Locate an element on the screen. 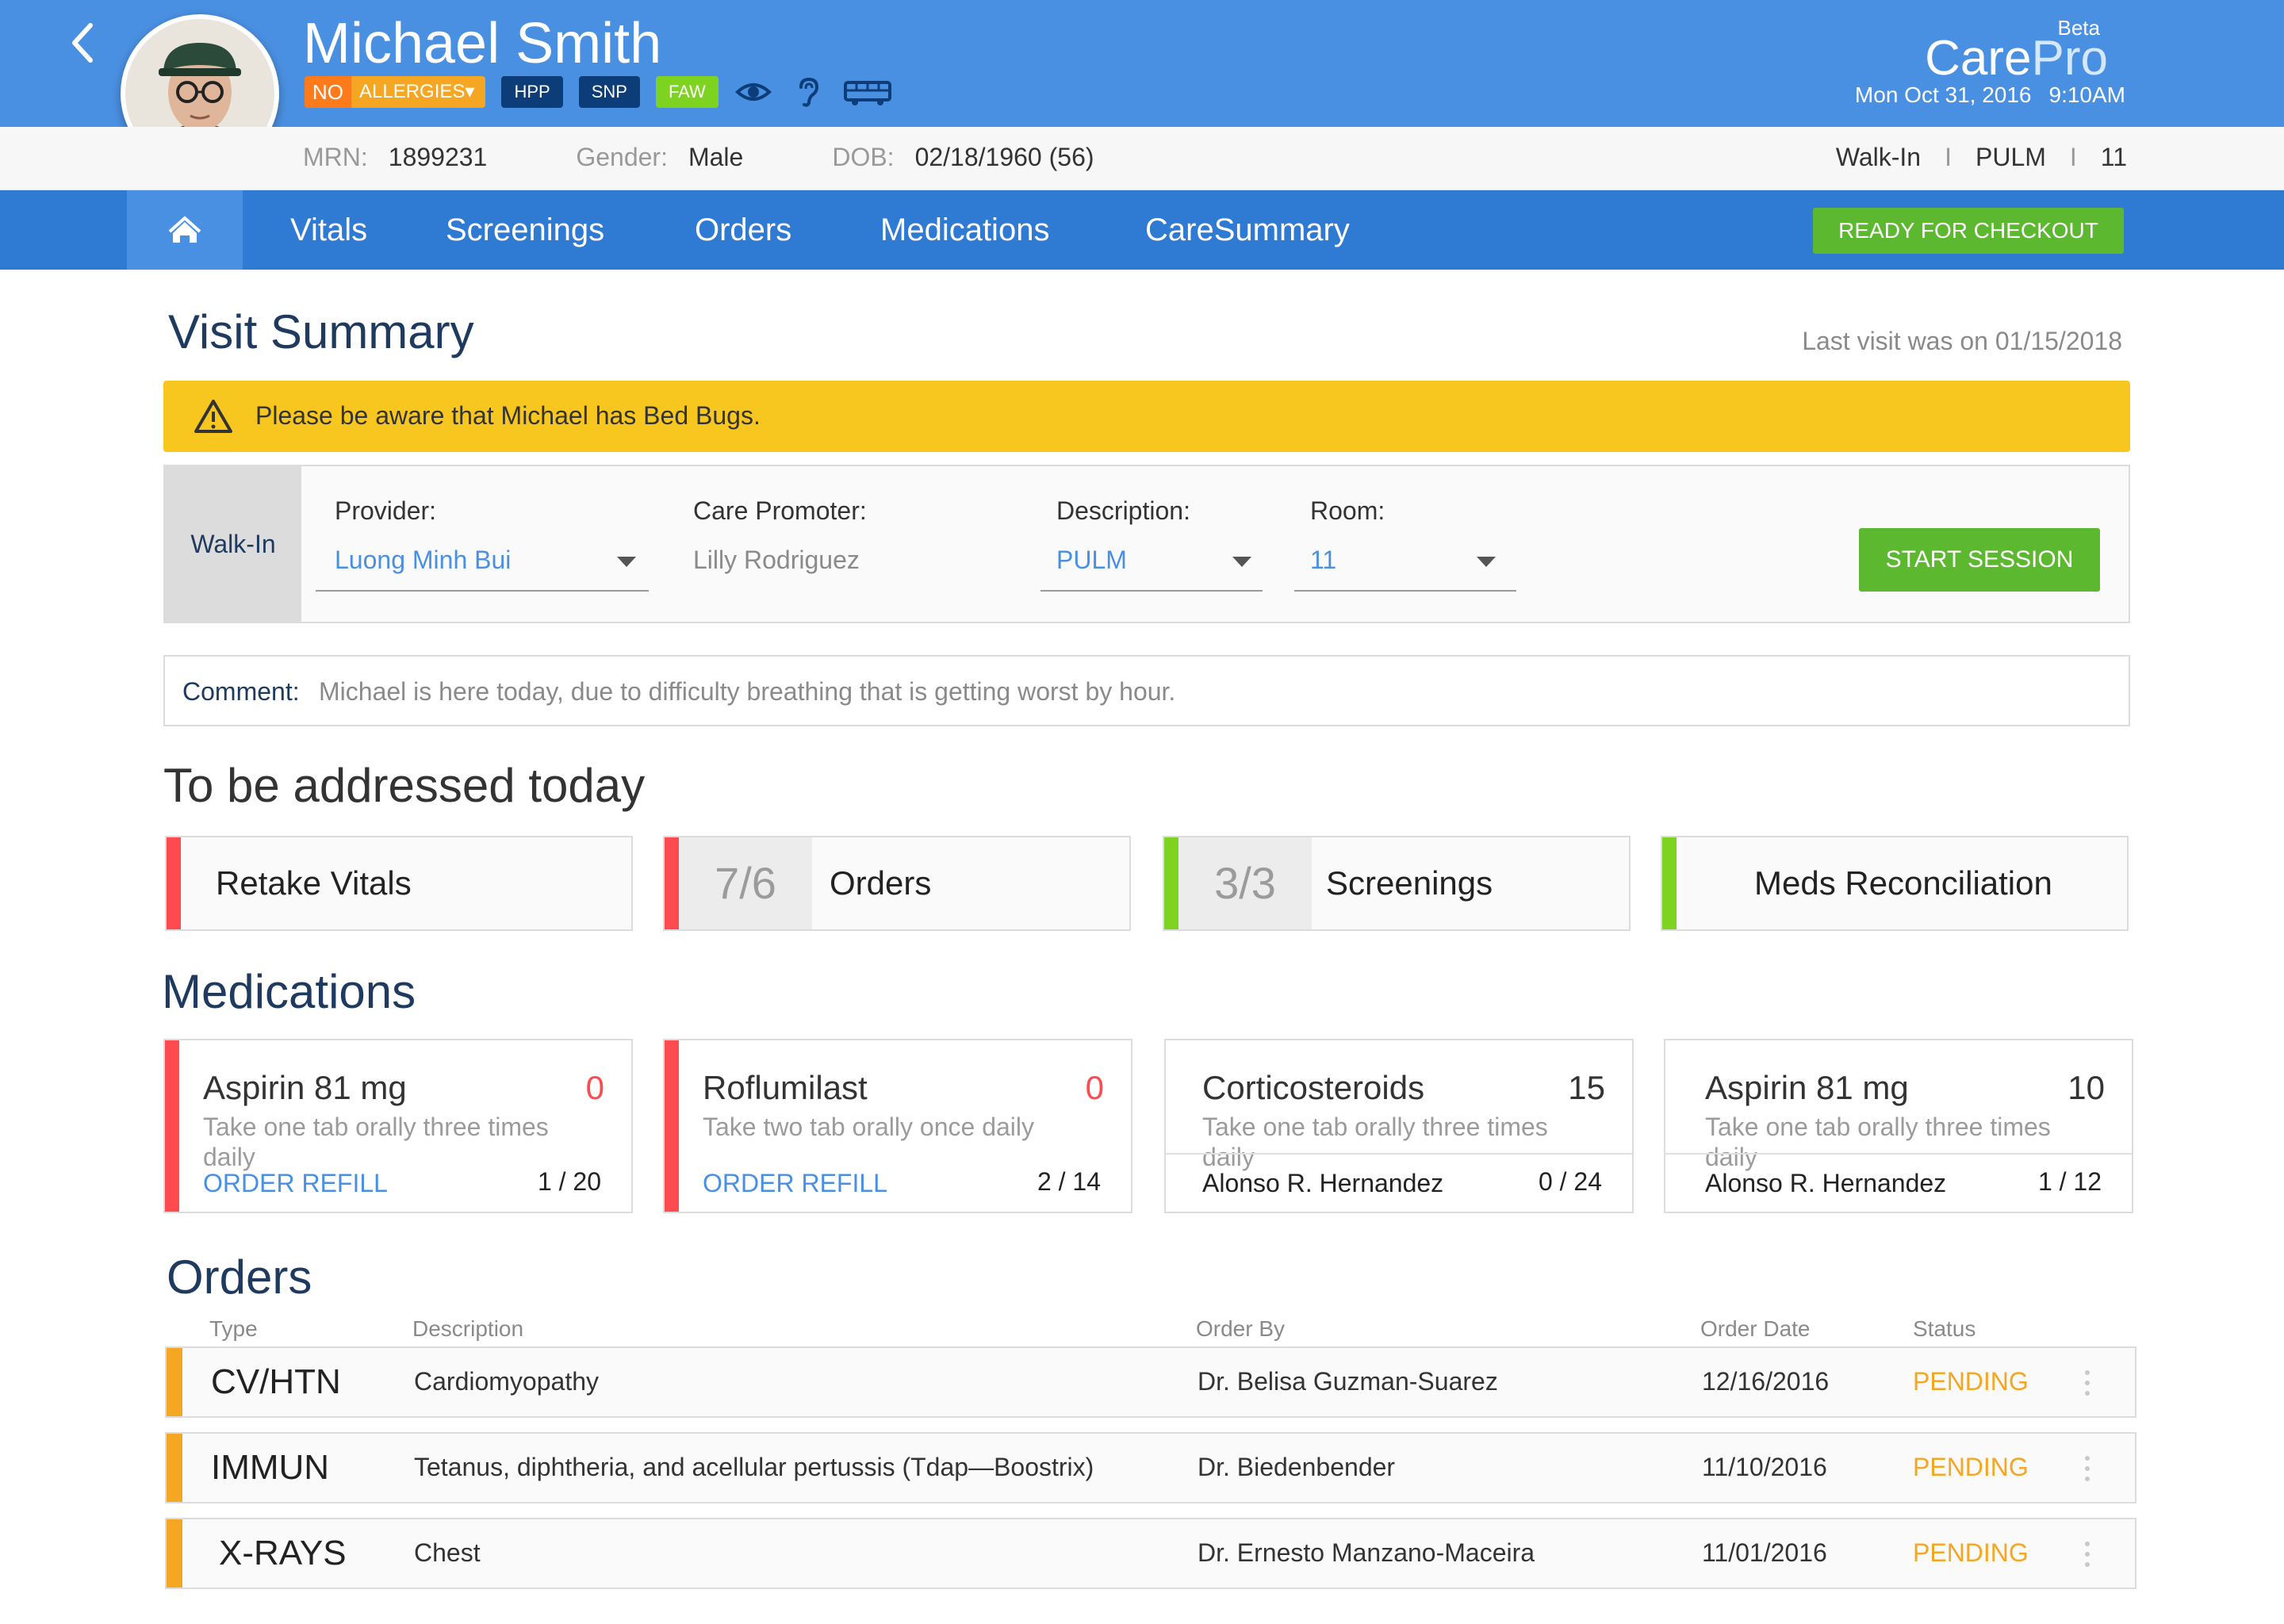 This screenshot has width=2284, height=1624. mrn-value: 1899231 is located at coordinates (438, 157).